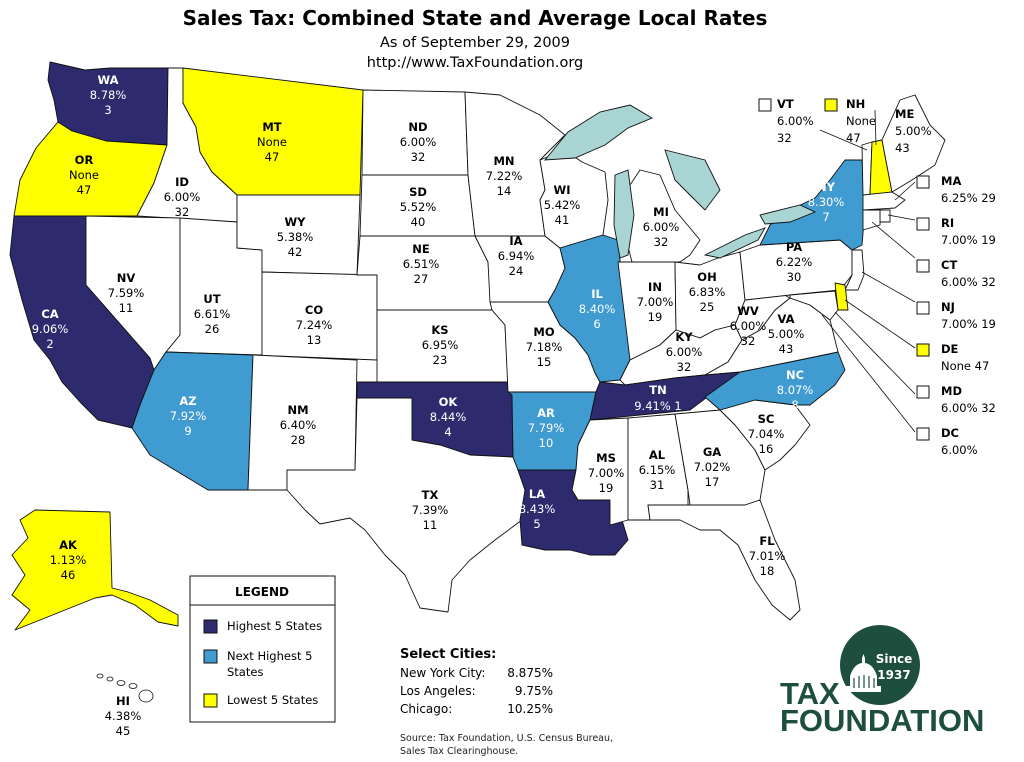 This screenshot has width=1024, height=762. Describe the element at coordinates (123, 716) in the screenshot. I see `state-label-hi: HI4.38%45` at that location.